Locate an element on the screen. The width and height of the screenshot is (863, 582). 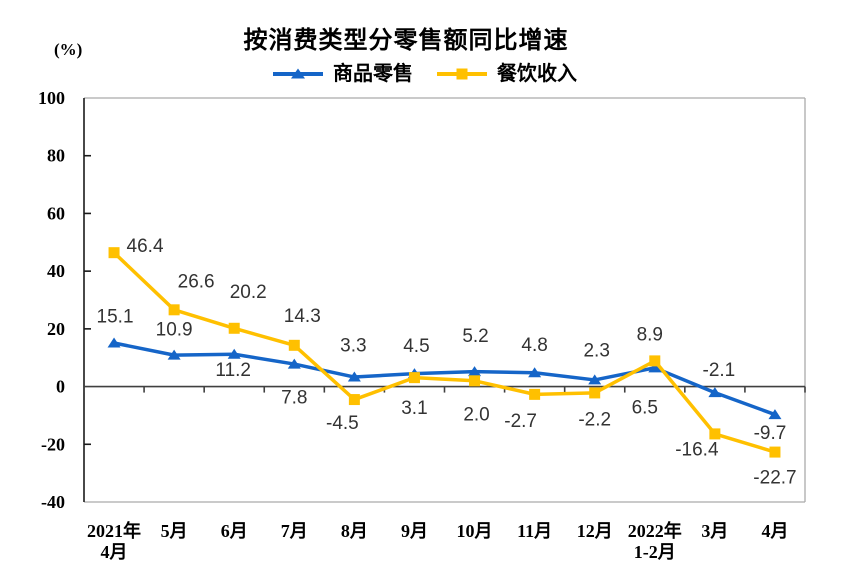
data-label-catering-income: 20.2 is located at coordinates (248, 292).